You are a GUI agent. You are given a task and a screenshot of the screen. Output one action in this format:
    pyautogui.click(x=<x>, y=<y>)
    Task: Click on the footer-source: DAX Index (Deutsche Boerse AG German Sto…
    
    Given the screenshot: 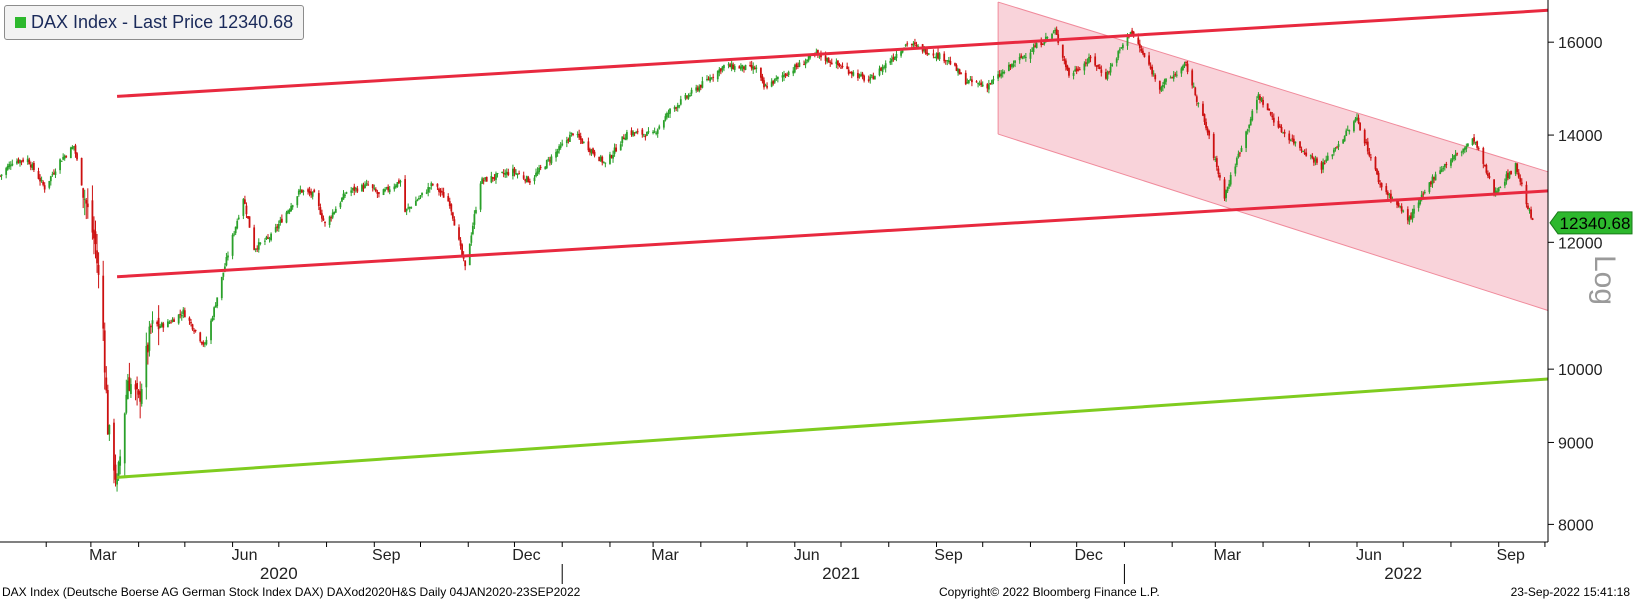 What is the action you would take?
    pyautogui.click(x=291, y=592)
    